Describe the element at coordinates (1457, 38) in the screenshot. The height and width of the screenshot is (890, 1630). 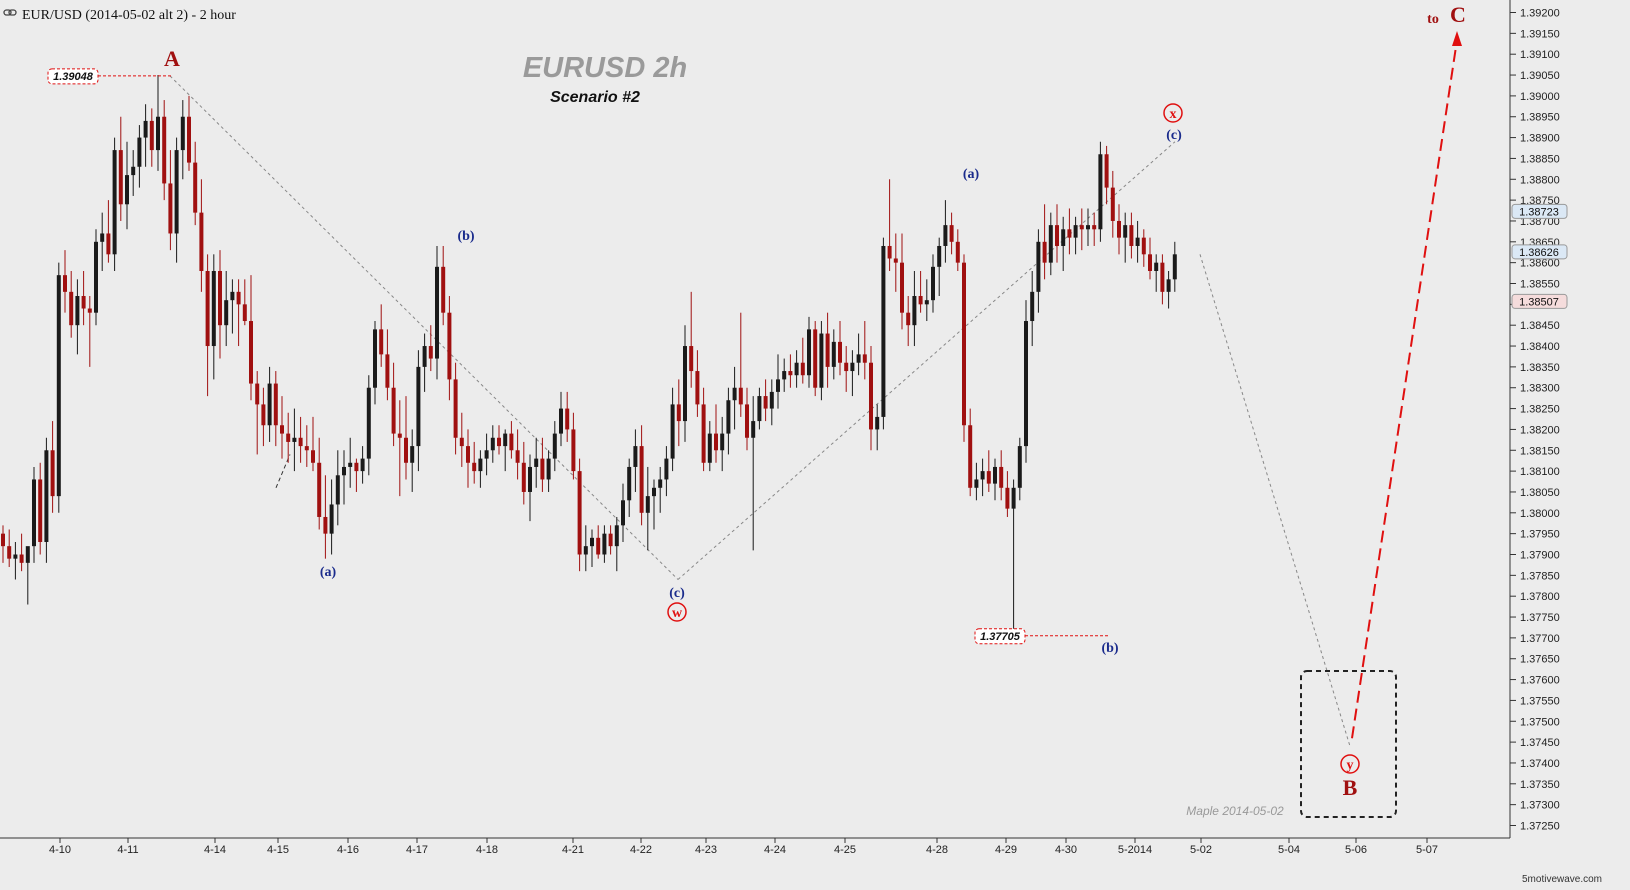
I see `projection-arrowhead` at that location.